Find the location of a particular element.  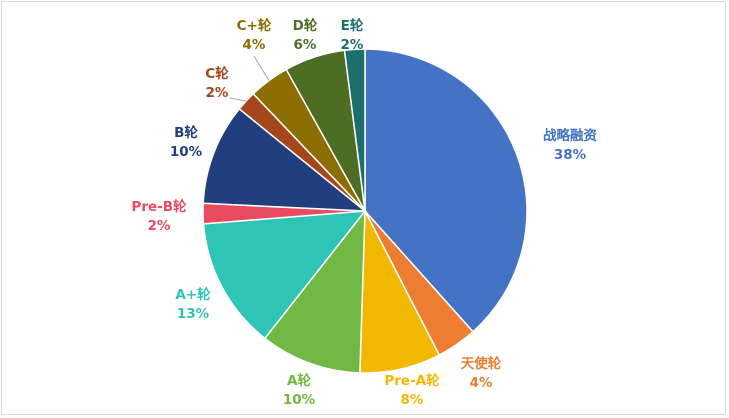

slice-label: C+轮 is located at coordinates (254, 25).